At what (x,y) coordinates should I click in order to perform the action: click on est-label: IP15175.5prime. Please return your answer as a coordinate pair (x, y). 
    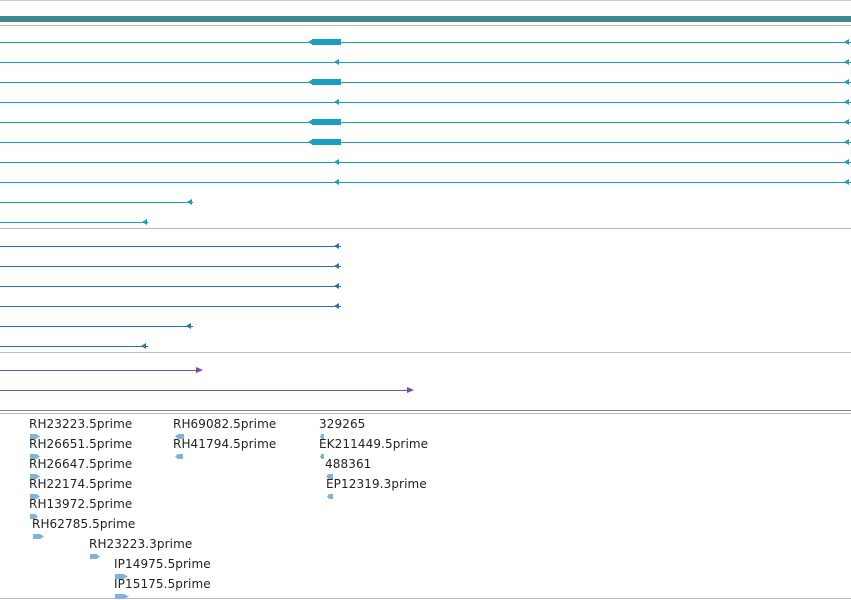
    Looking at the image, I should click on (162, 584).